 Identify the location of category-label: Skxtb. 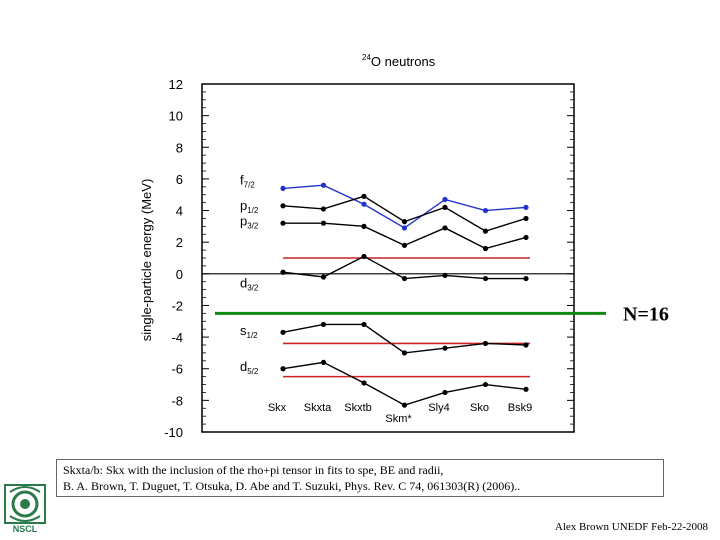
(358, 408).